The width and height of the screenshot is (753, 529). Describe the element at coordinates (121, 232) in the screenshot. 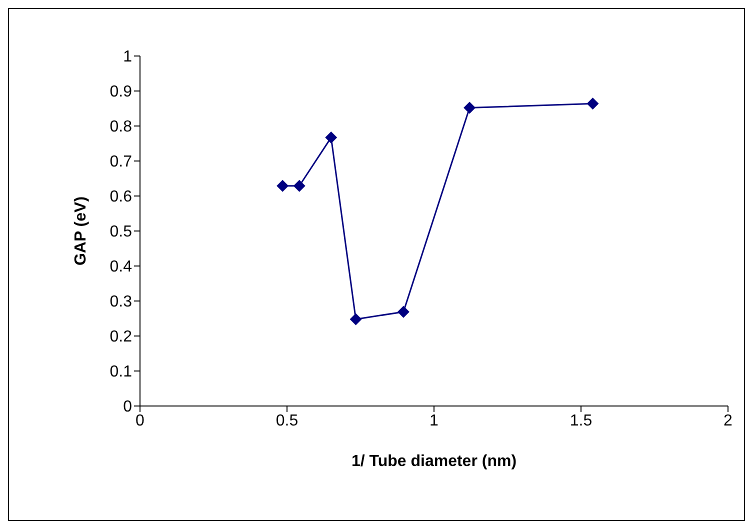

I see `y-tick-label: 0.5` at that location.